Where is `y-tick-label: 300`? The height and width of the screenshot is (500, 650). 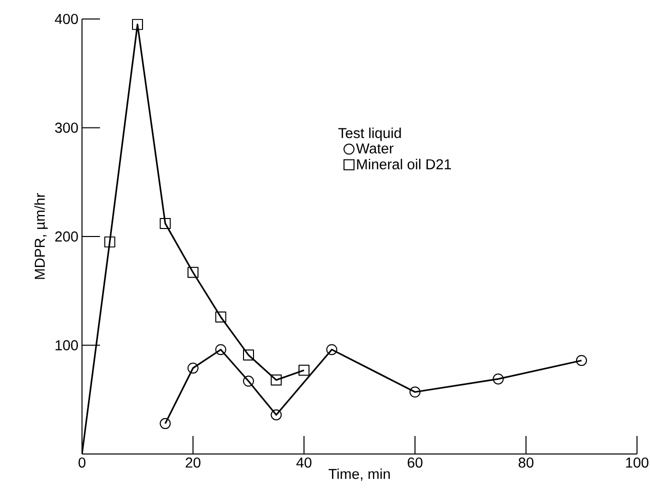
y-tick-label: 300 is located at coordinates (66, 127).